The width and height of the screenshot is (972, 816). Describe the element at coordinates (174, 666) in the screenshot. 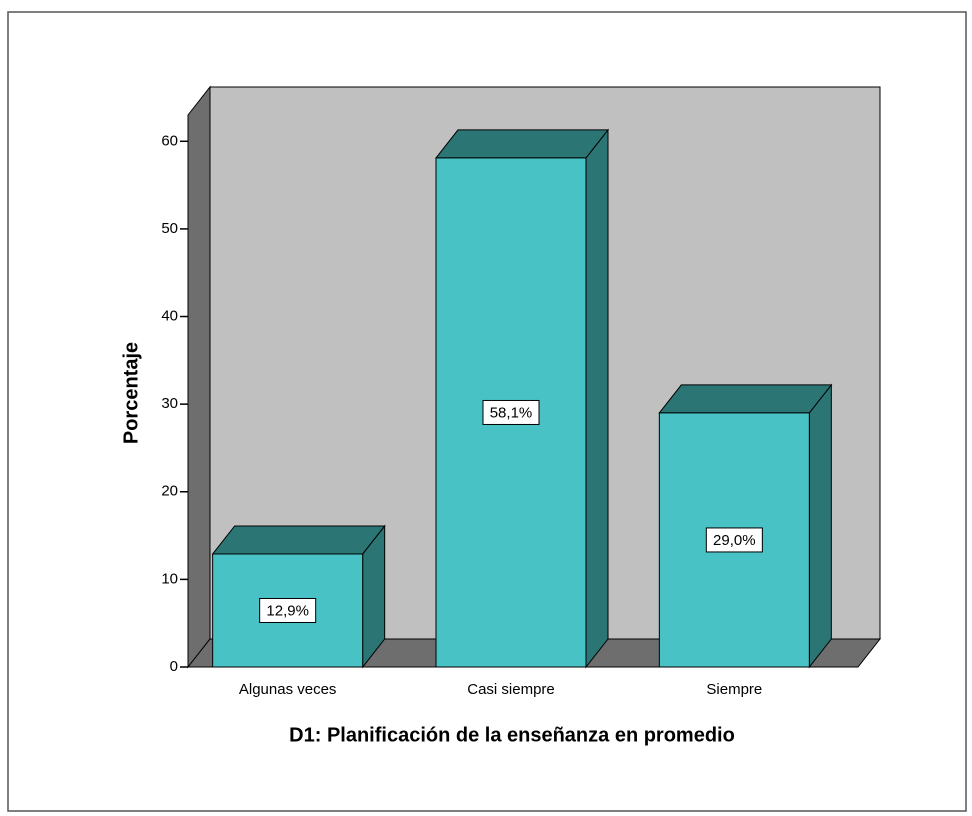

I see `y-tick-label: 0` at that location.